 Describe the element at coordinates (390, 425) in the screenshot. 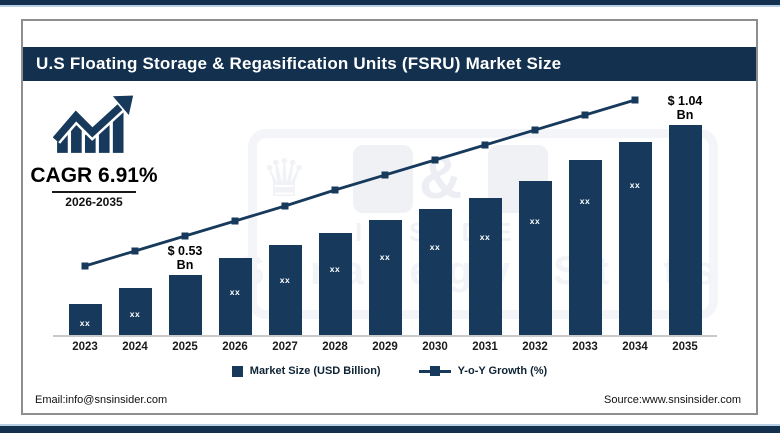

I see `bottom-accent-line` at that location.